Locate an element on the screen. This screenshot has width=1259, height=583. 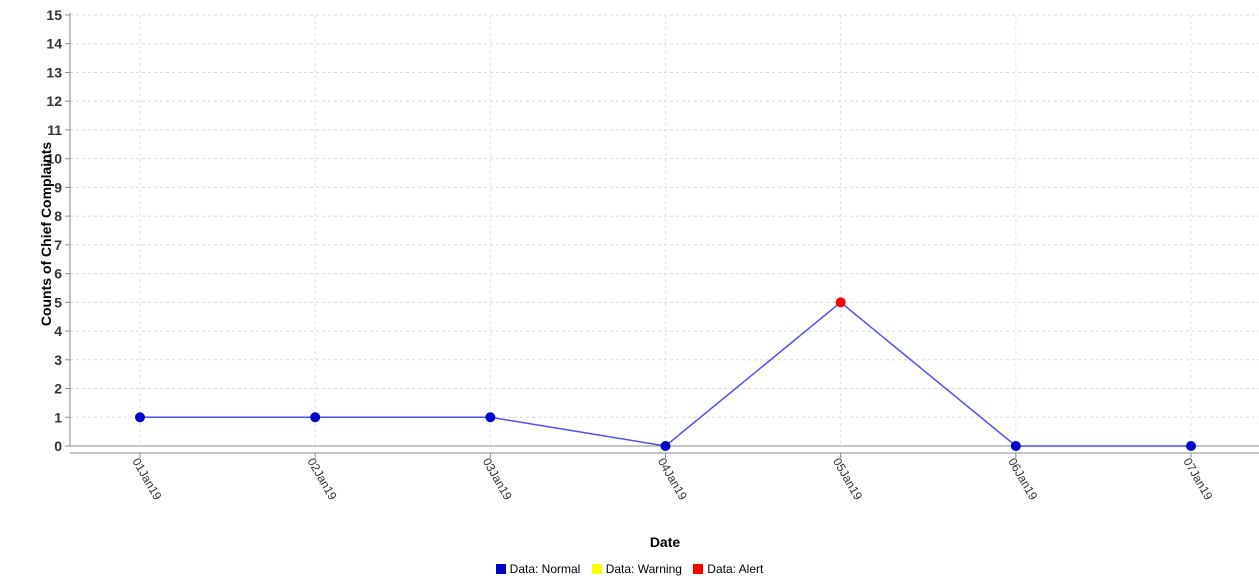
legend: Data: Normal Data: Warning Data: Alert is located at coordinates (629, 569).